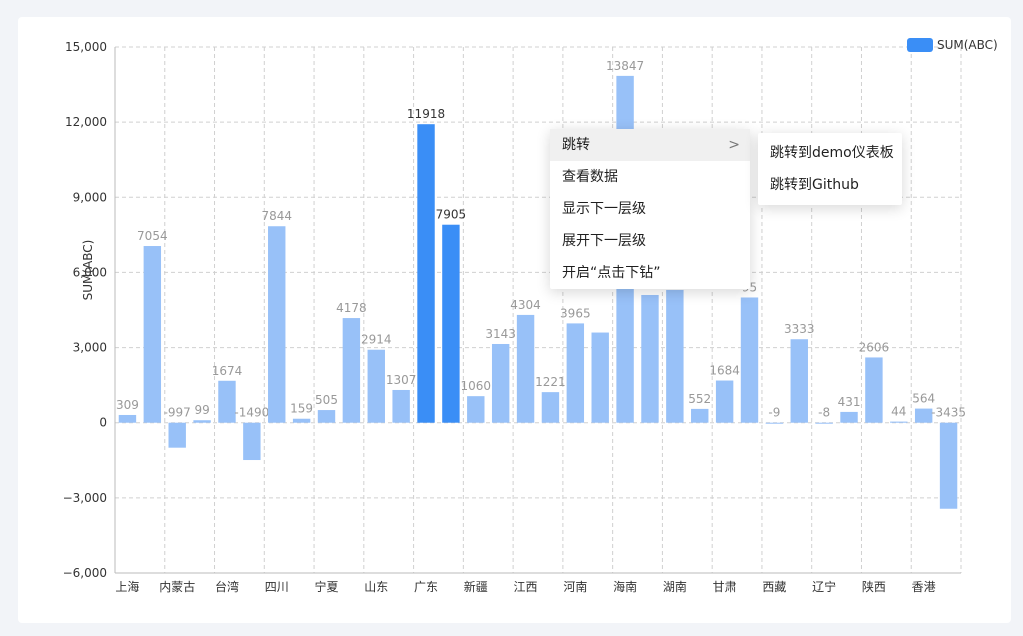  Describe the element at coordinates (201, 410) in the screenshot. I see `bar-data-label: 99` at that location.